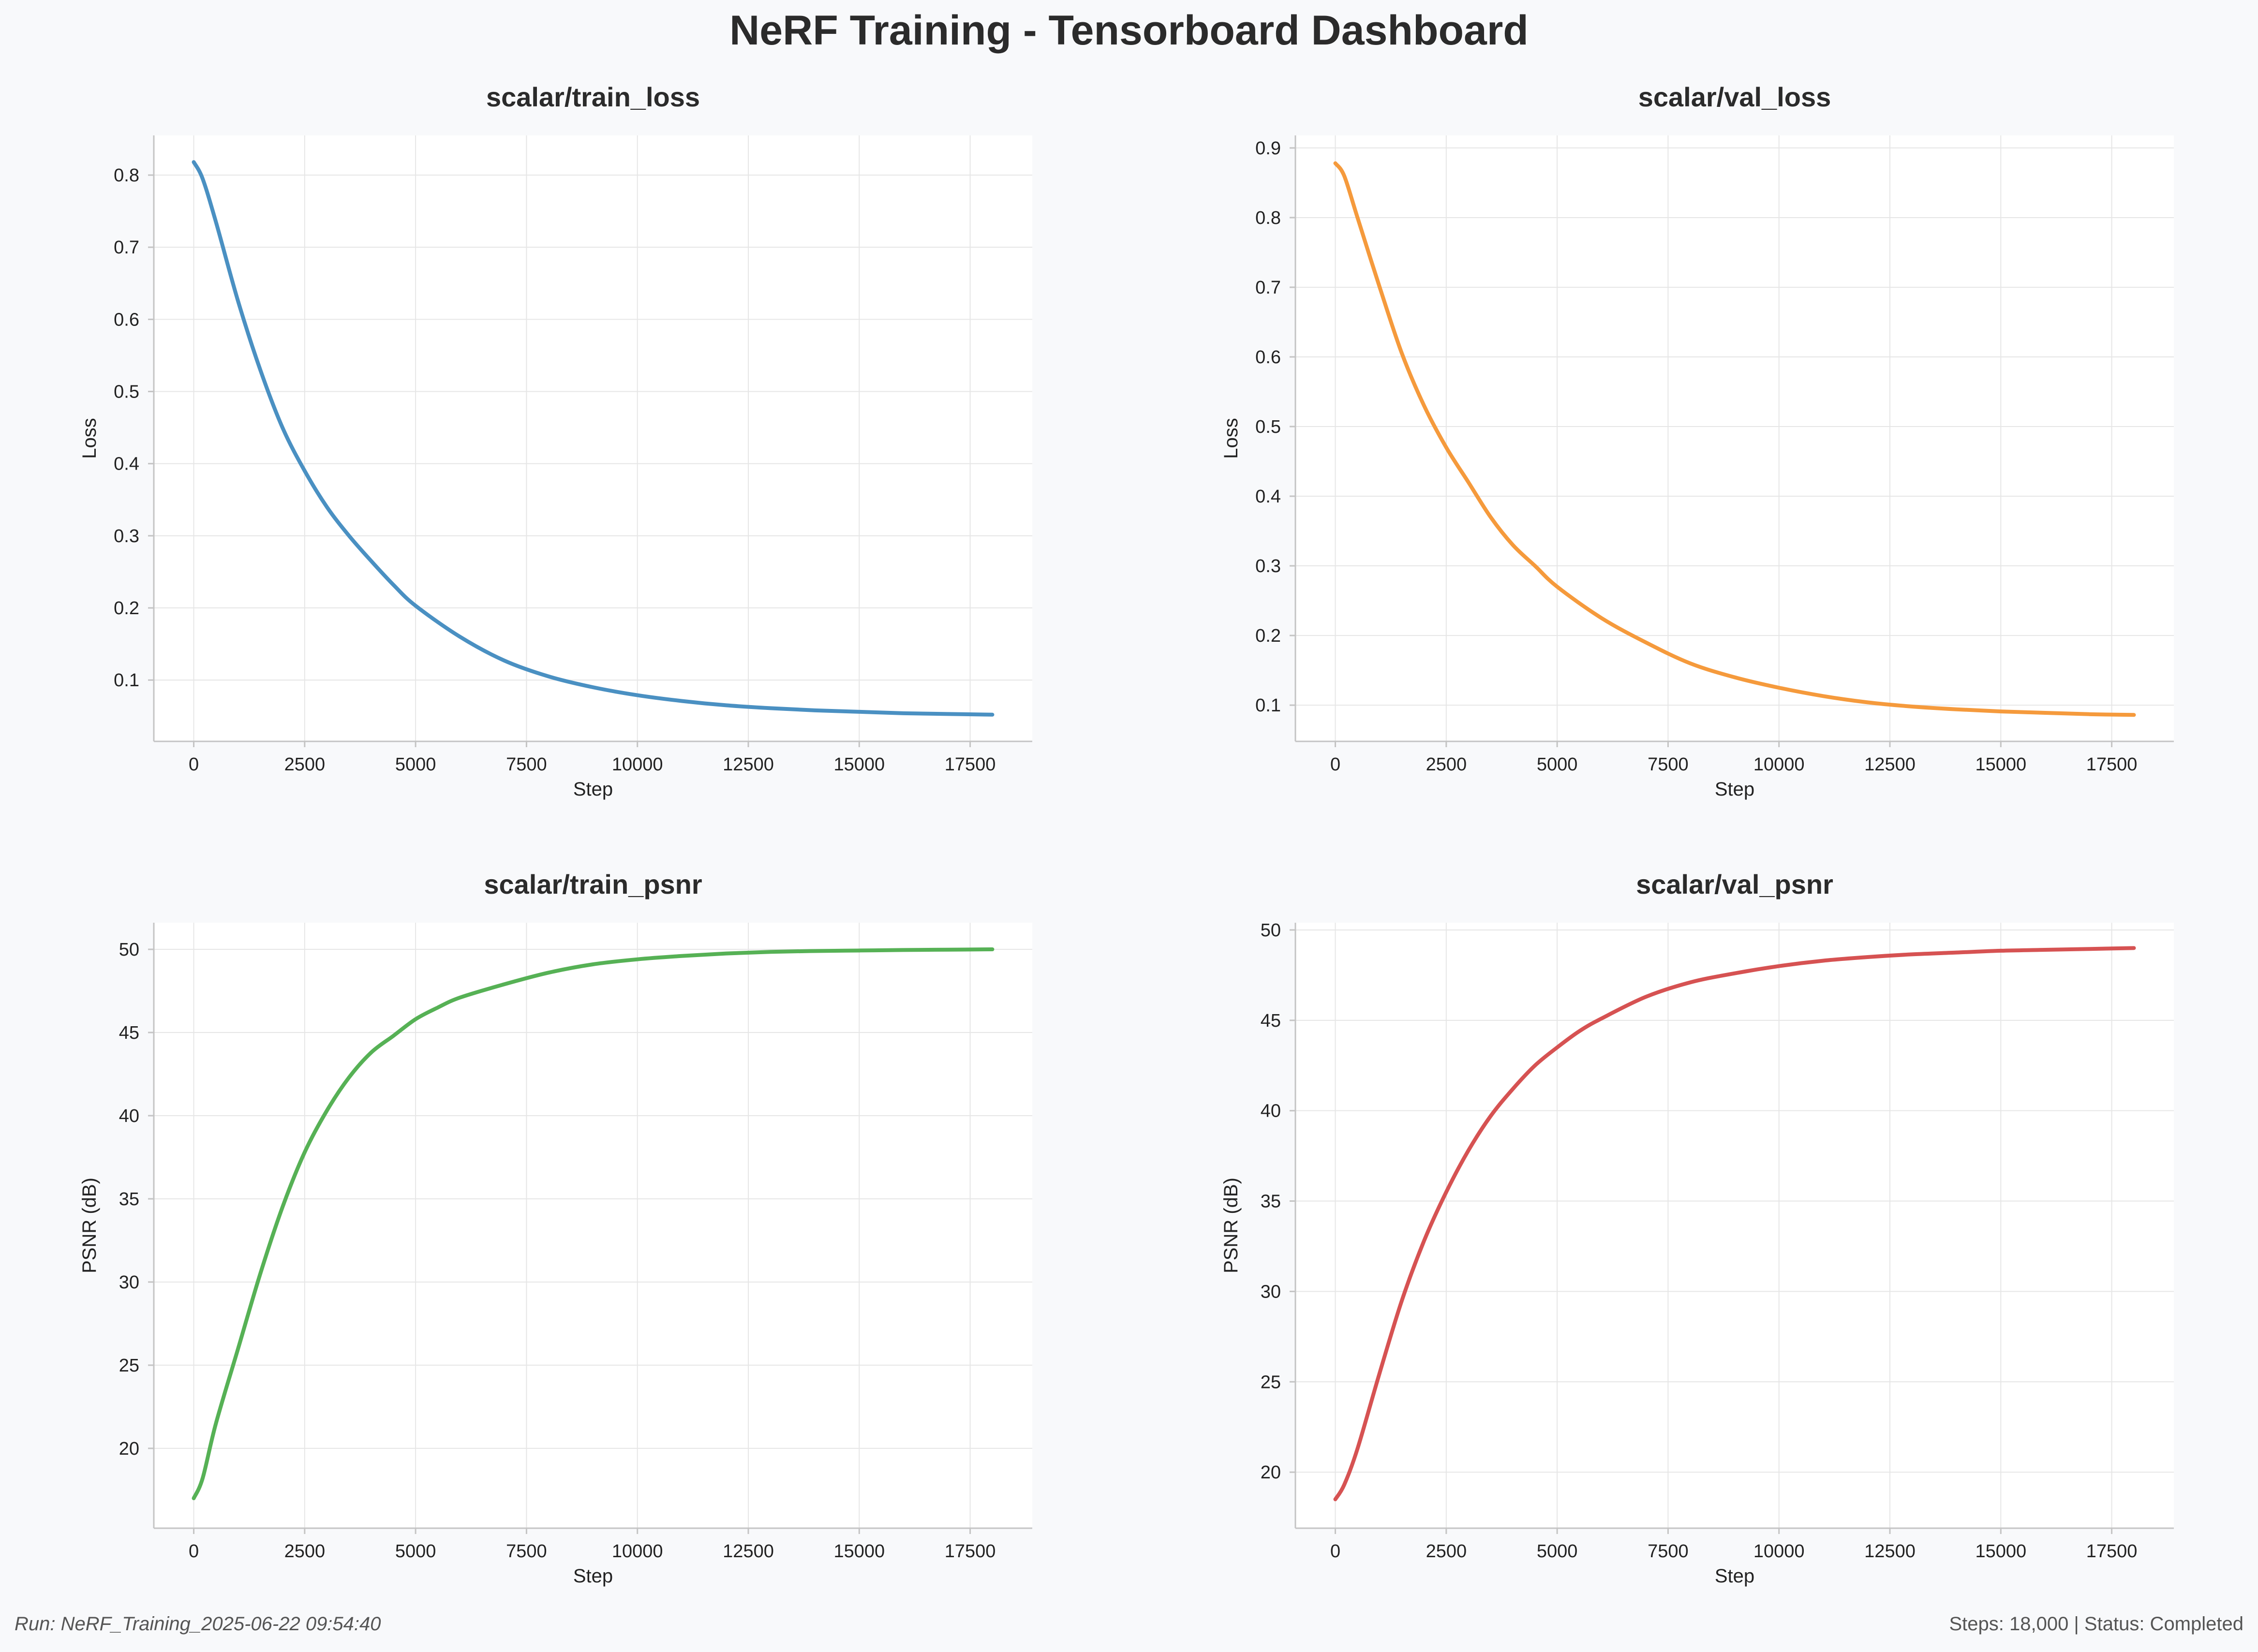 The height and width of the screenshot is (1652, 2258). What do you see at coordinates (593, 884) in the screenshot?
I see `chart-title: scalar/train_psnr` at bounding box center [593, 884].